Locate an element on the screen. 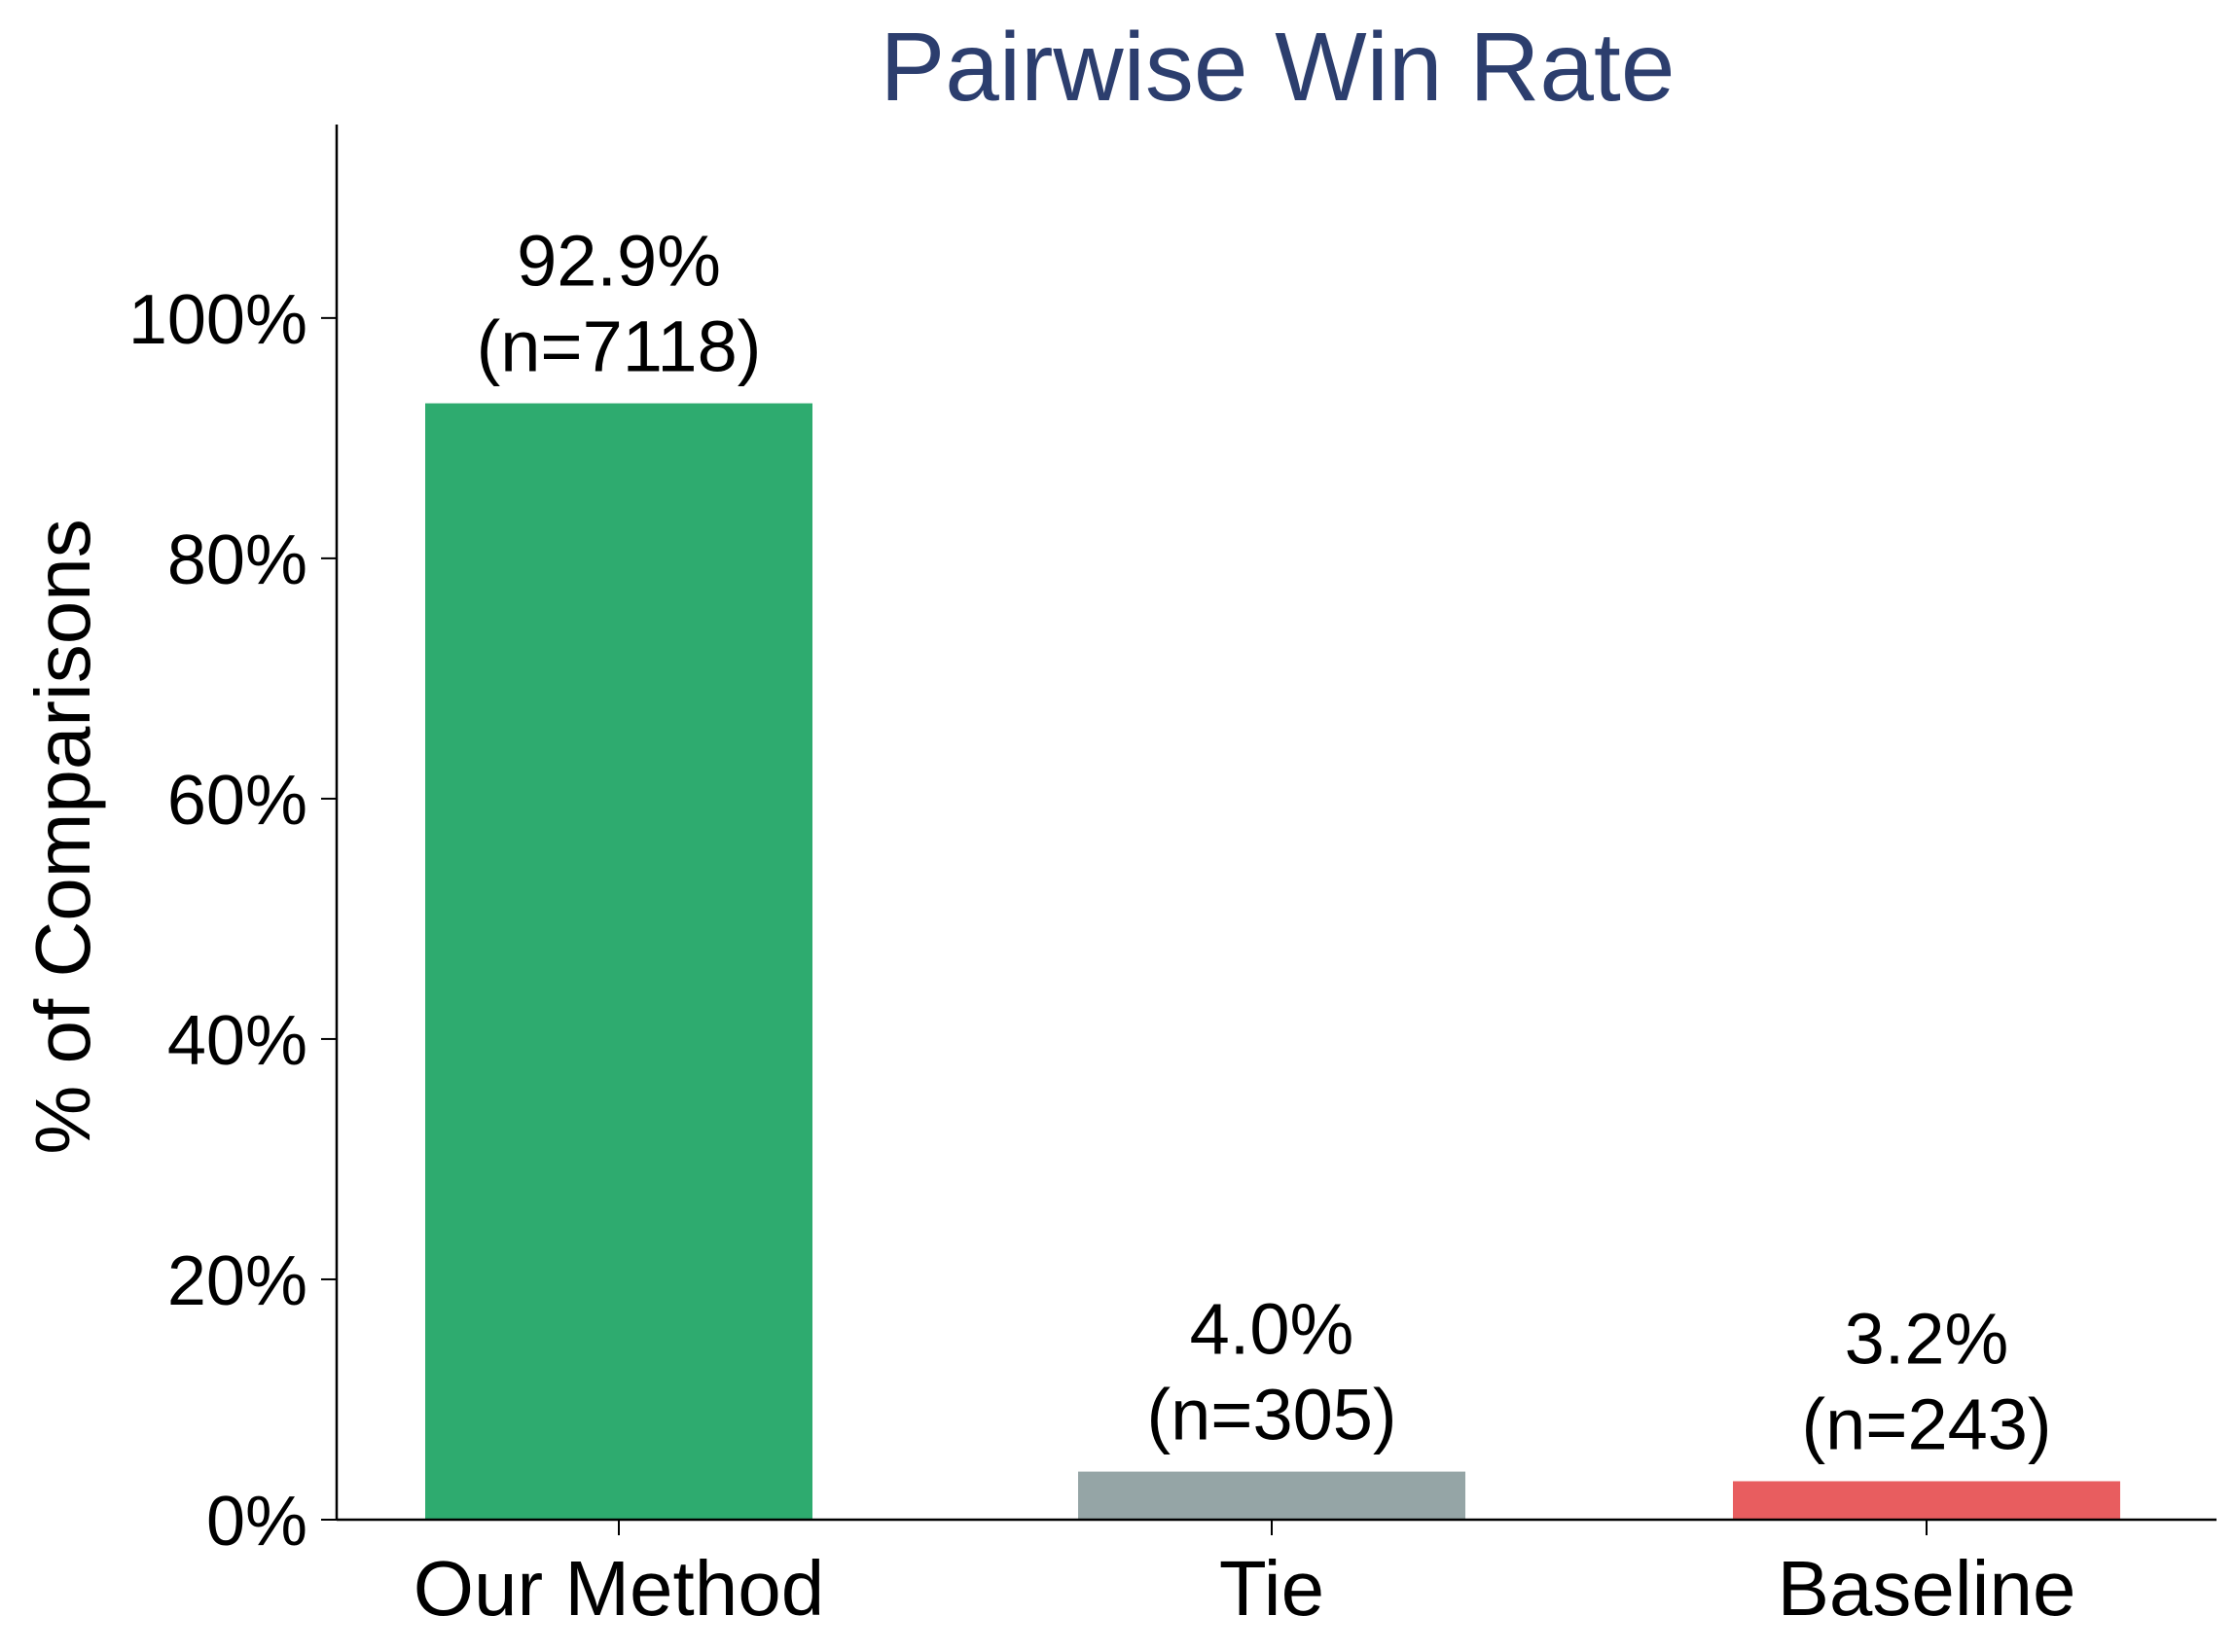 This screenshot has width=2235, height=1652. bar-count-label: (n=243) is located at coordinates (1926, 1423).